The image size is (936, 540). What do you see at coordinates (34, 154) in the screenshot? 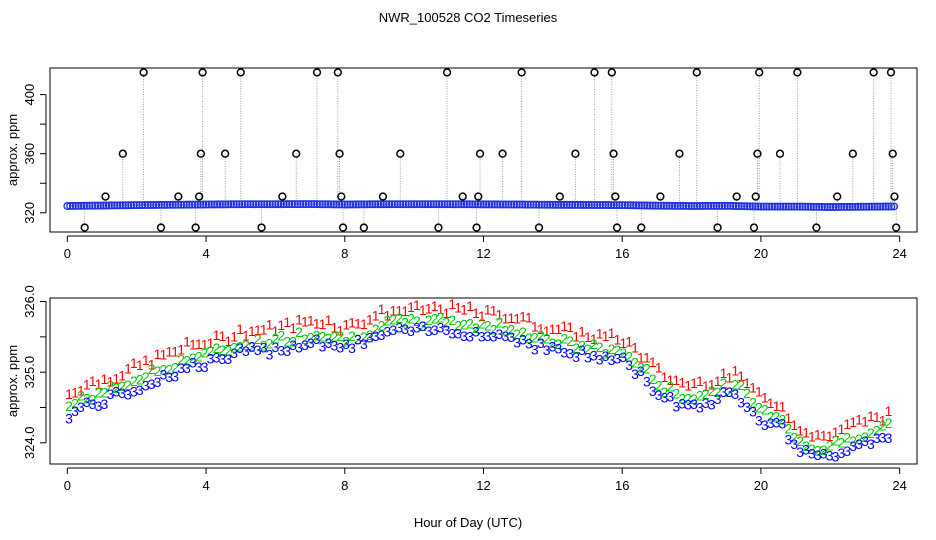
I see `top-y-axis: 320 360 400` at bounding box center [34, 154].